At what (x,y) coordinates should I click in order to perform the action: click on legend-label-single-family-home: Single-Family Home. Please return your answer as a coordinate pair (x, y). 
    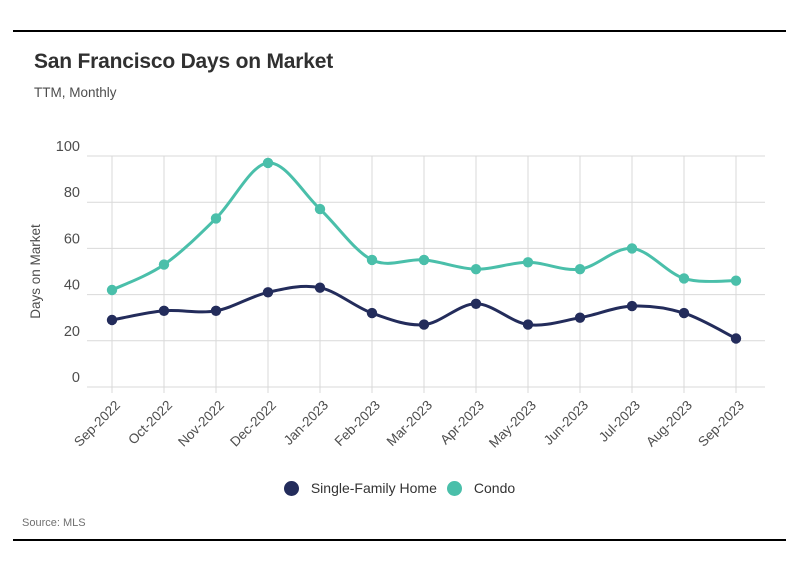
    Looking at the image, I should click on (373, 488).